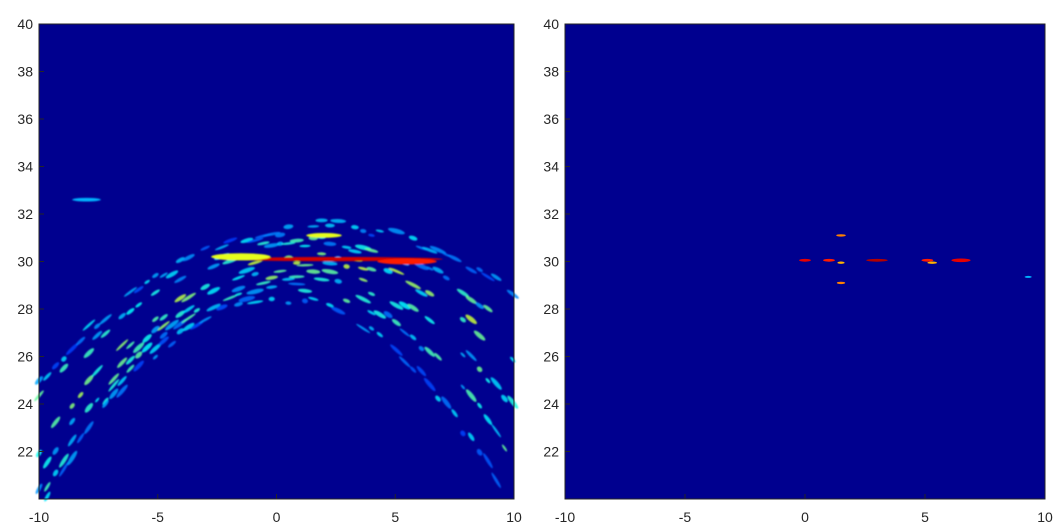 This screenshot has height=532, width=1058. What do you see at coordinates (551, 357) in the screenshot?
I see `y-tick-label: 26` at bounding box center [551, 357].